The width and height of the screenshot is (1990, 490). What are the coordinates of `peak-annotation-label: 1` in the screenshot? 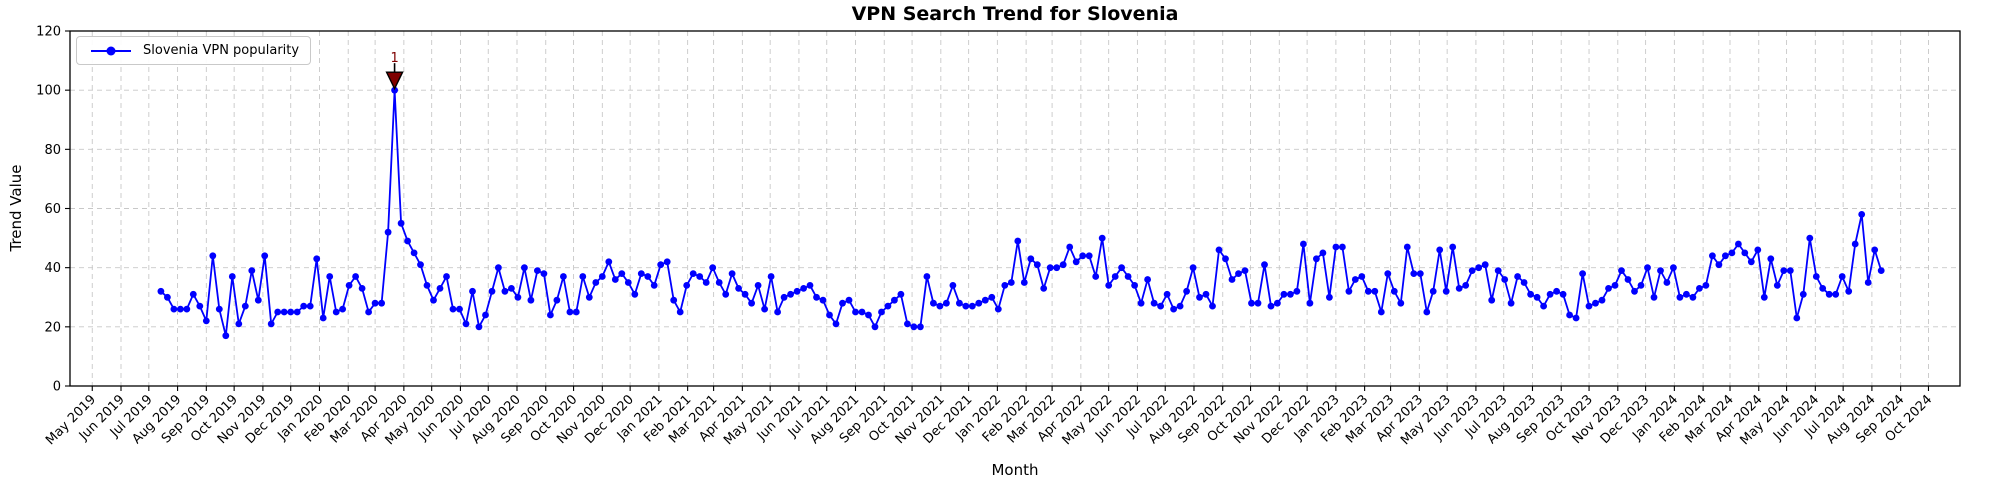 It's located at (394, 58).